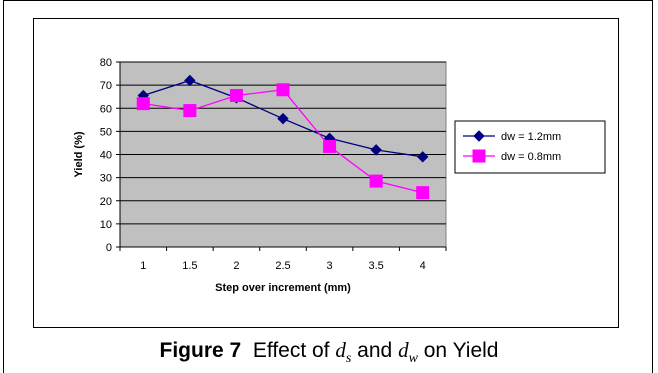 Image resolution: width=658 pixels, height=373 pixels. Describe the element at coordinates (340, 350) in the screenshot. I see `caption-var-ds-letter: d` at that location.